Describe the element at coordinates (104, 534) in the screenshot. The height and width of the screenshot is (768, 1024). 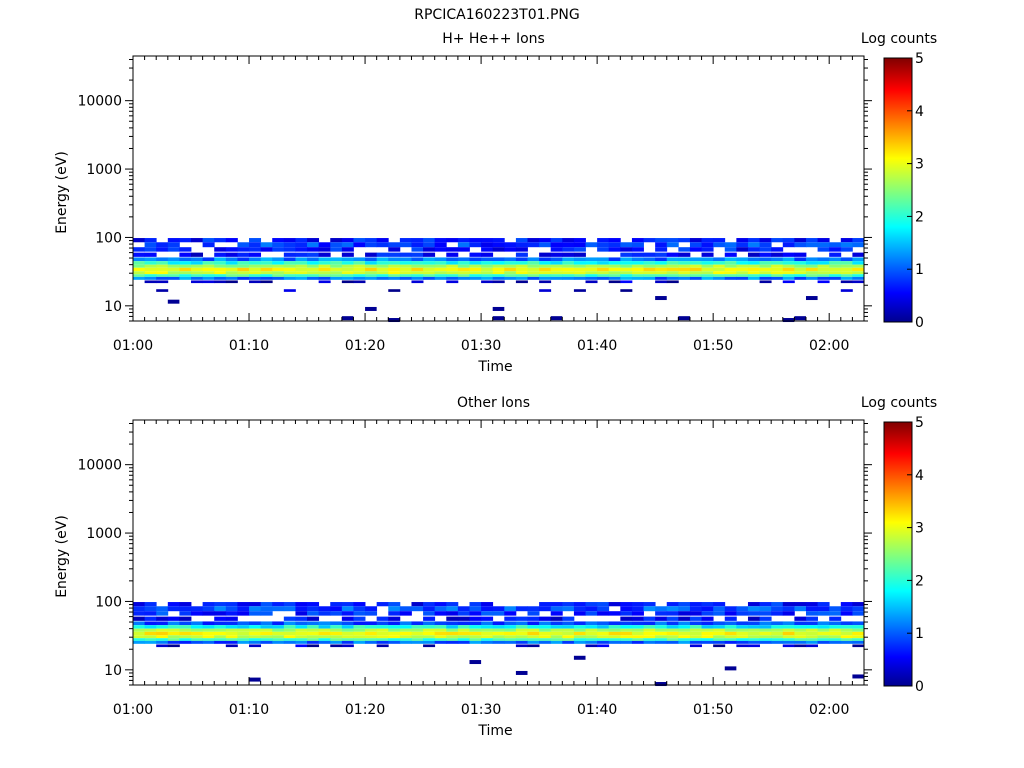
I see `y-tick-label: 1000` at that location.